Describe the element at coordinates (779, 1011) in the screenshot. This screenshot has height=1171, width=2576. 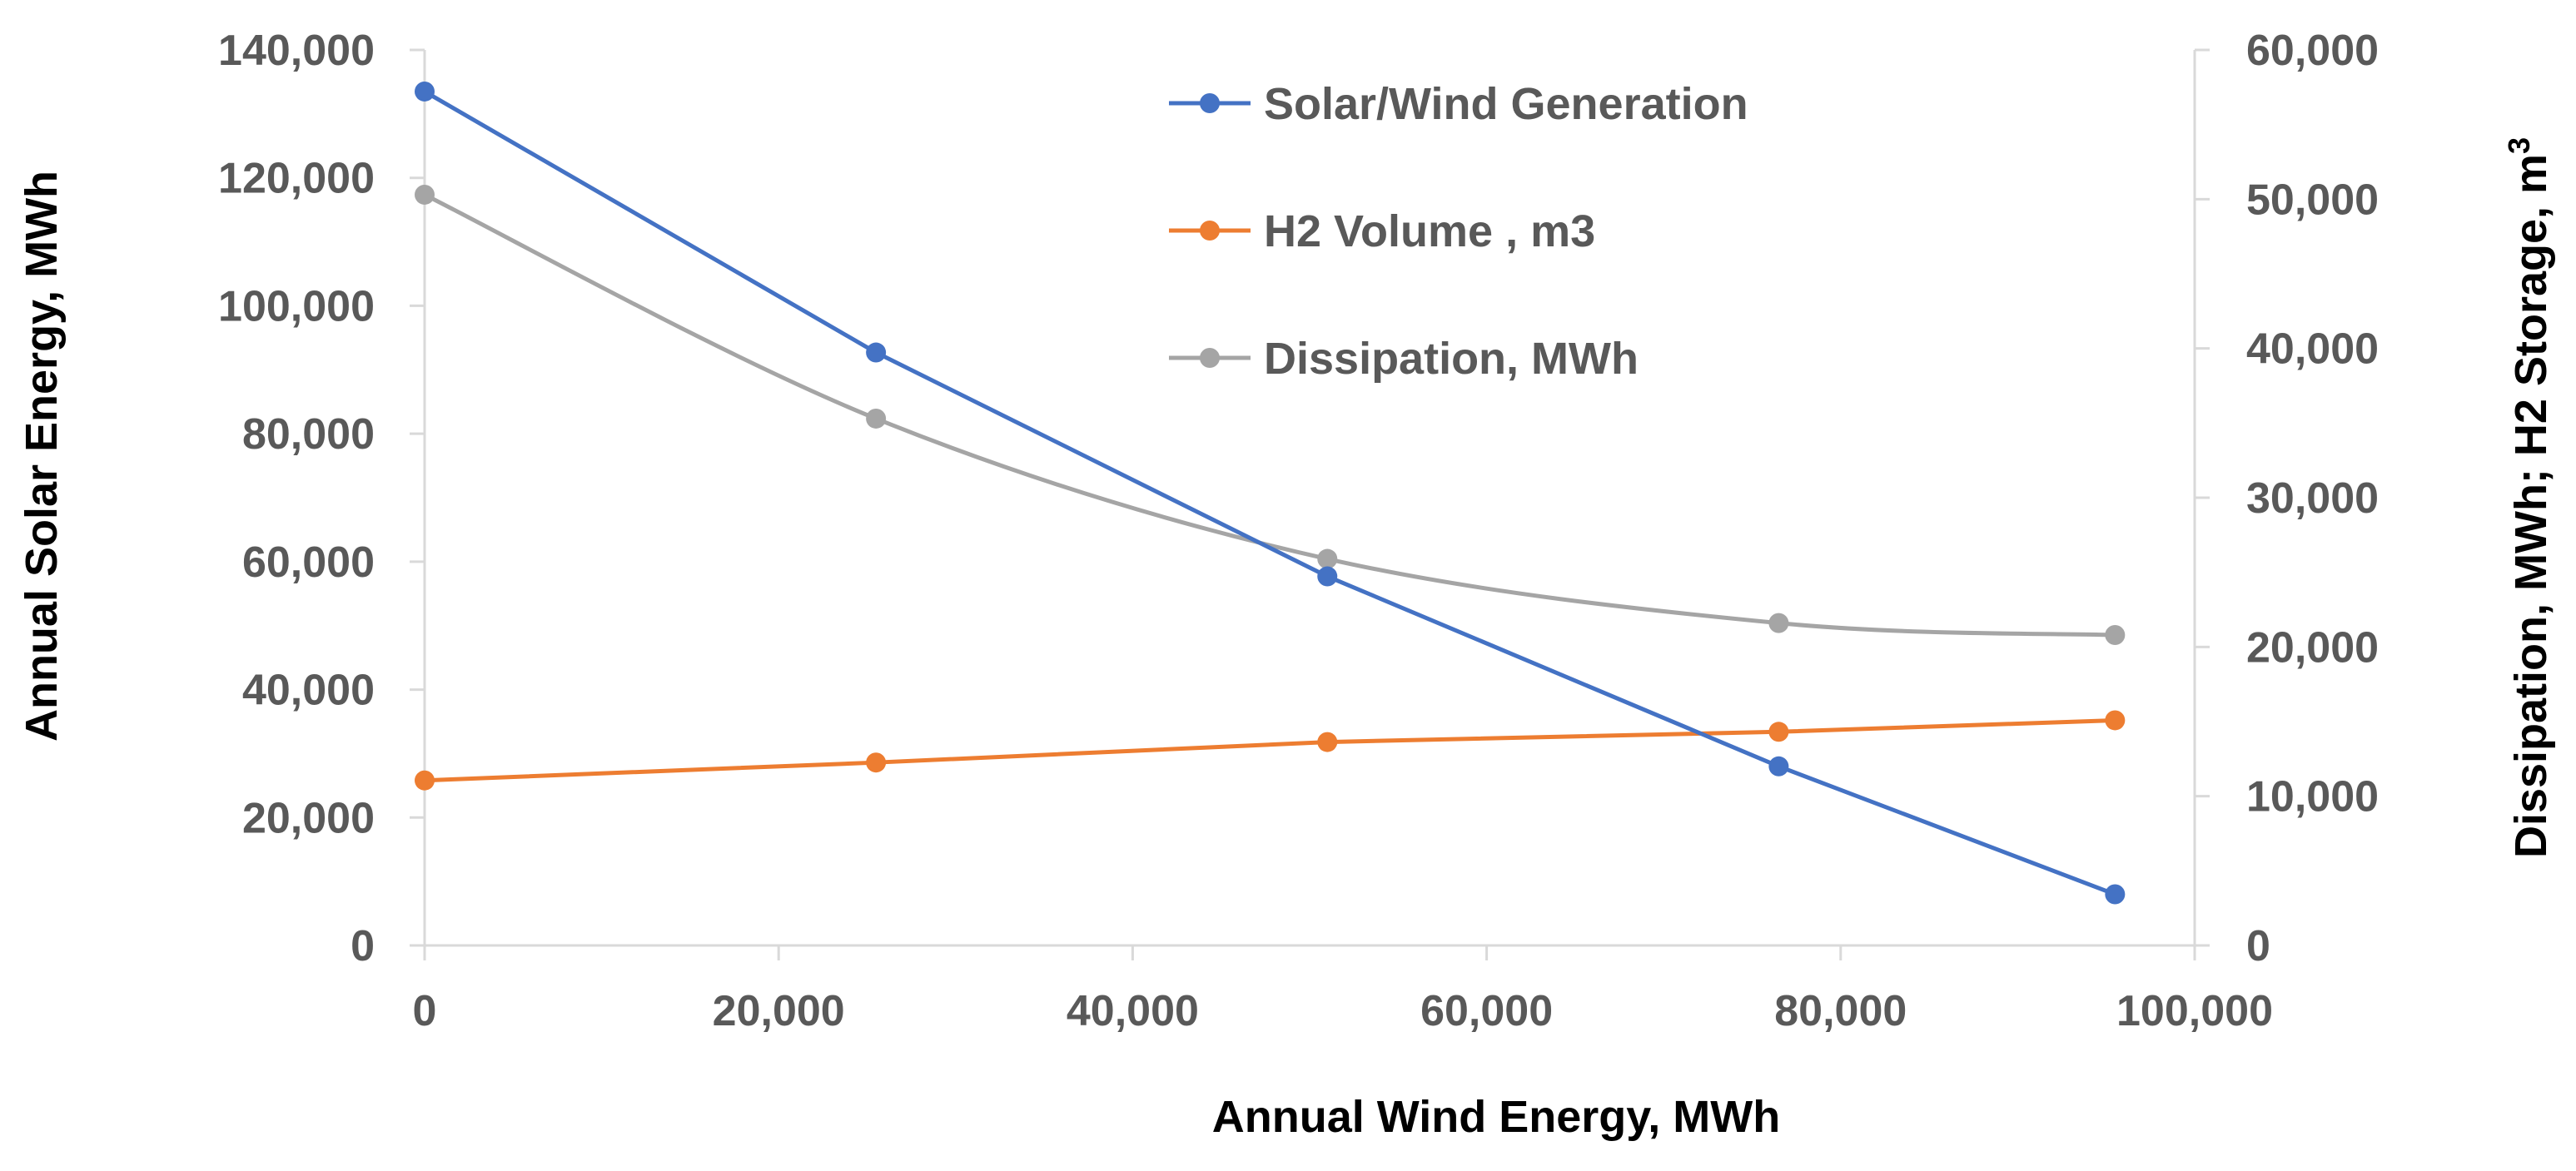
I see `x-tick-label: 20,000` at that location.